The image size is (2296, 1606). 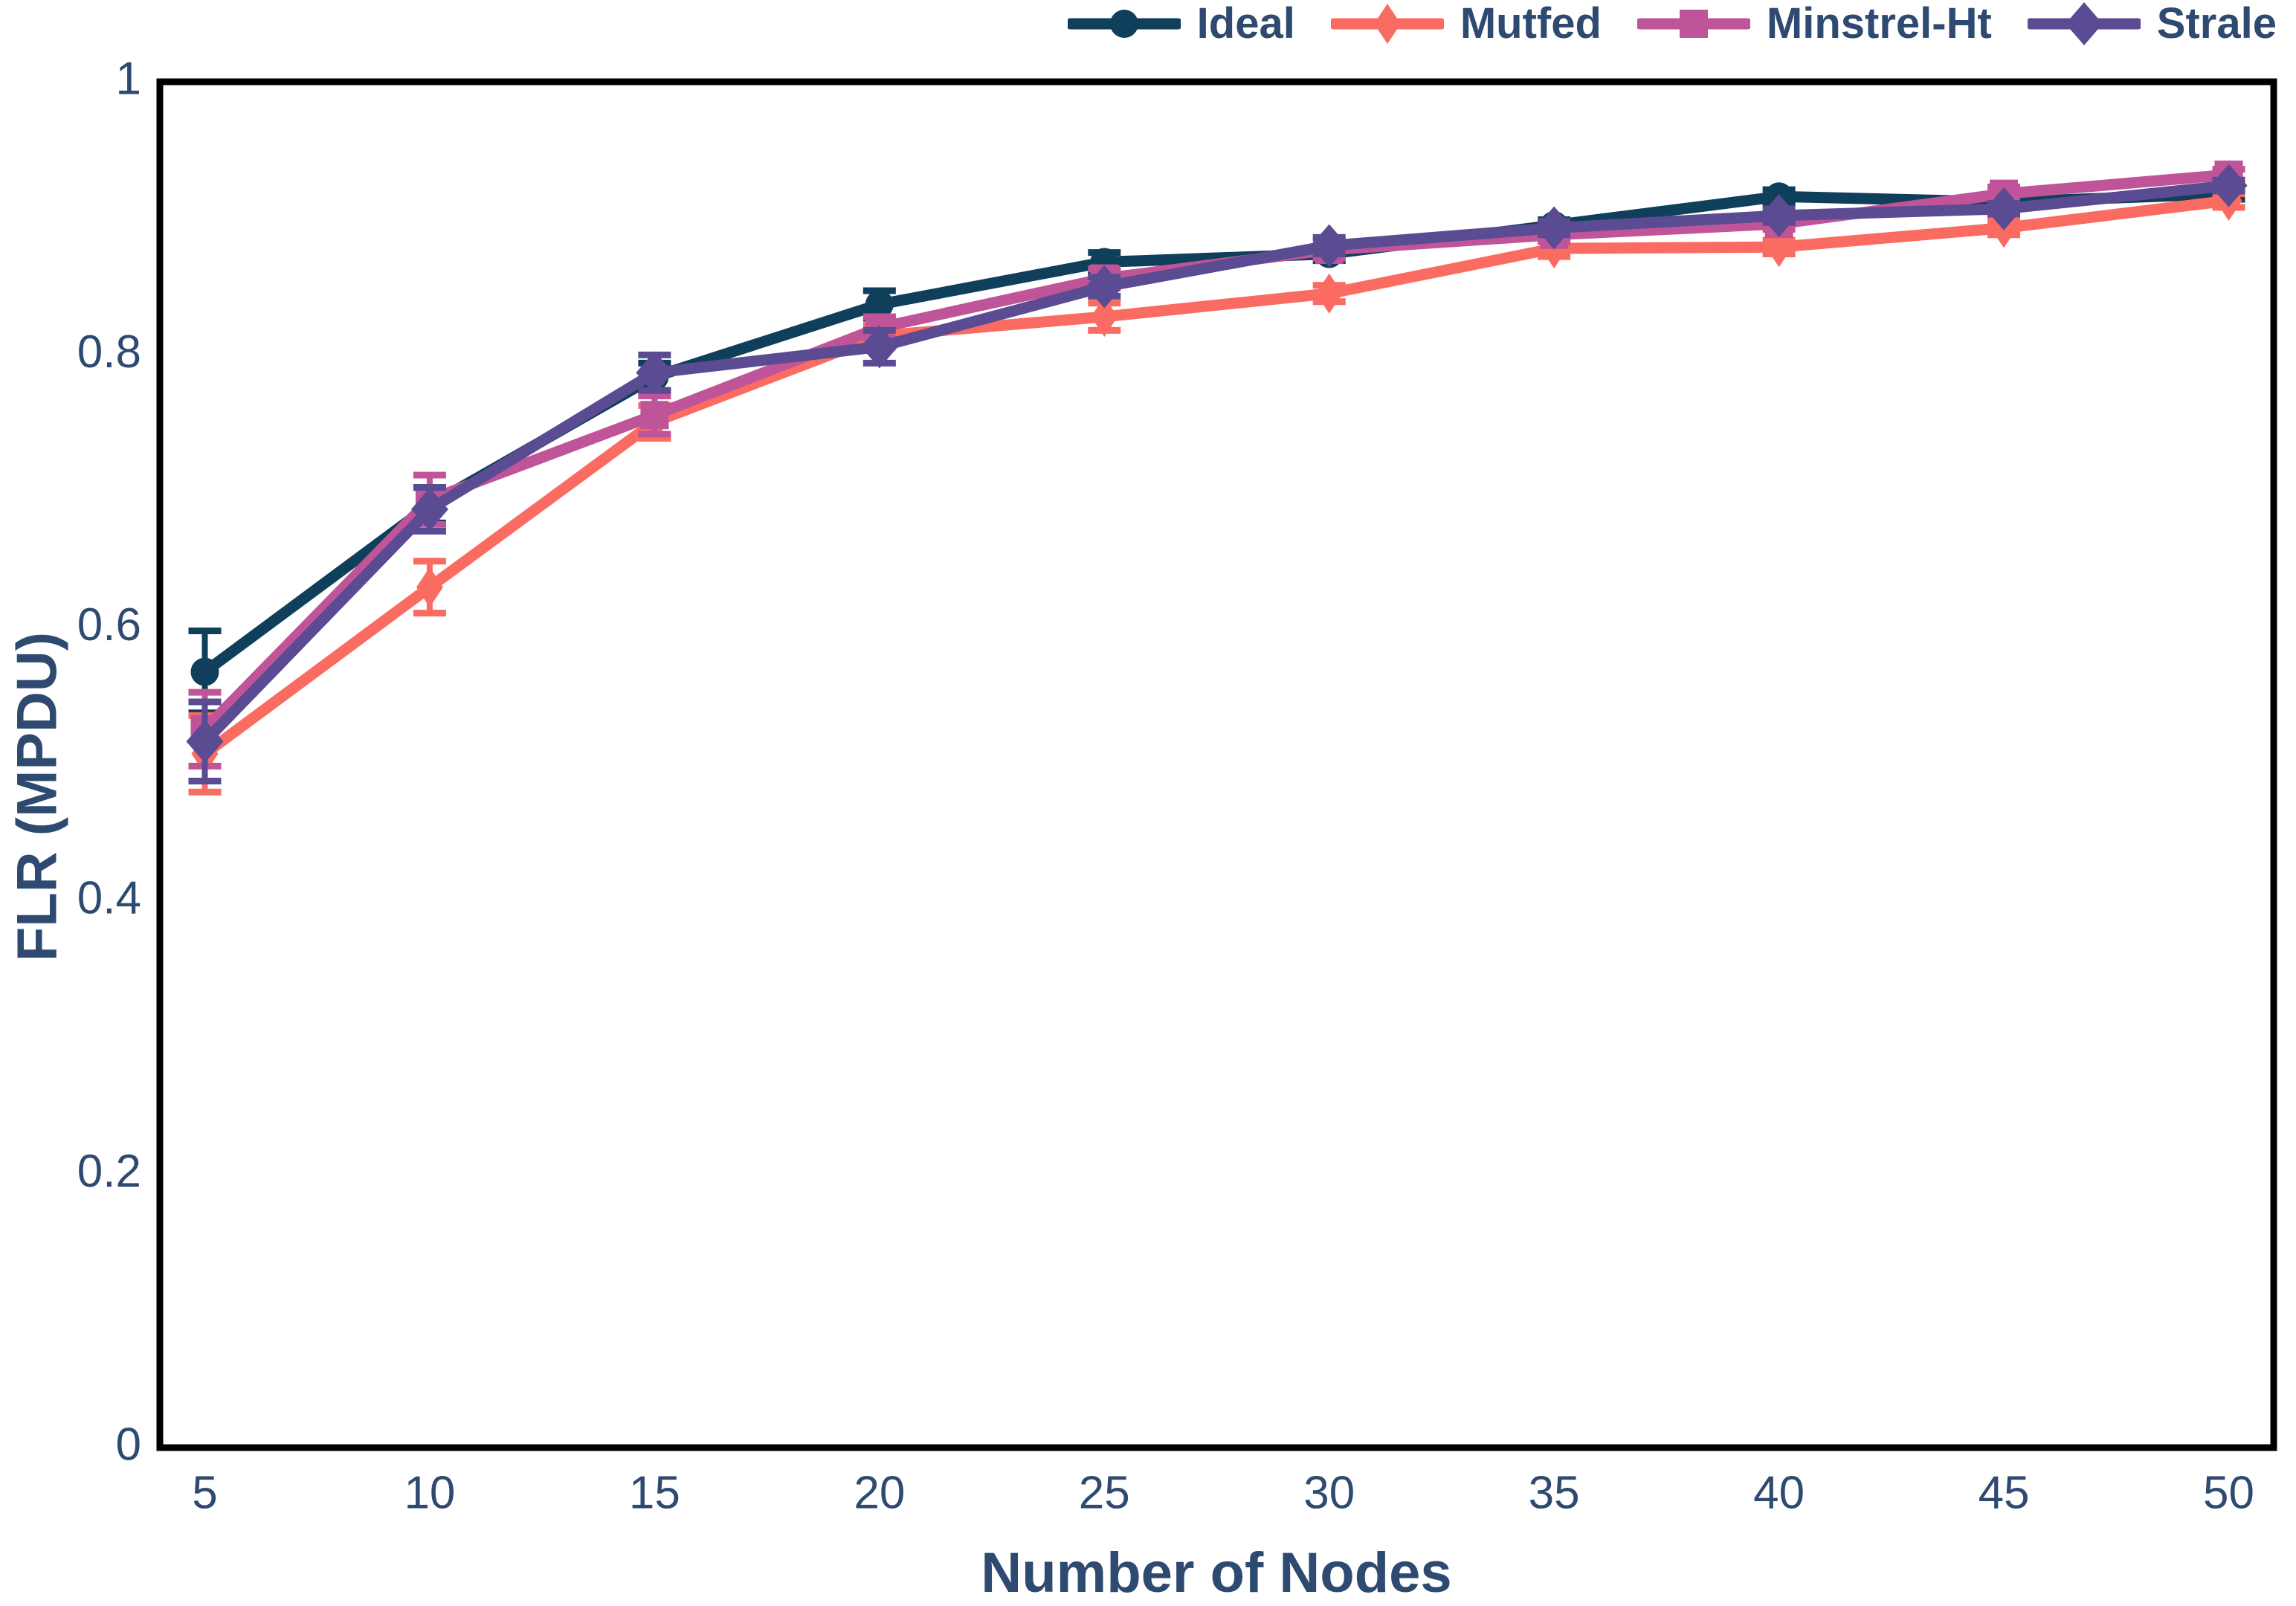 What do you see at coordinates (2004, 1492) in the screenshot?
I see `x-tick-label-45: 45` at bounding box center [2004, 1492].